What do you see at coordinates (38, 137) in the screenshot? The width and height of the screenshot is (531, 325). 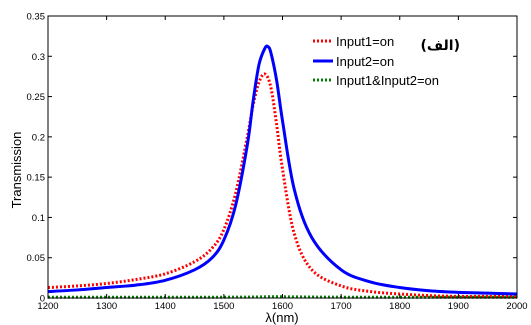 I see `y-tick-label: 0.2` at bounding box center [38, 137].